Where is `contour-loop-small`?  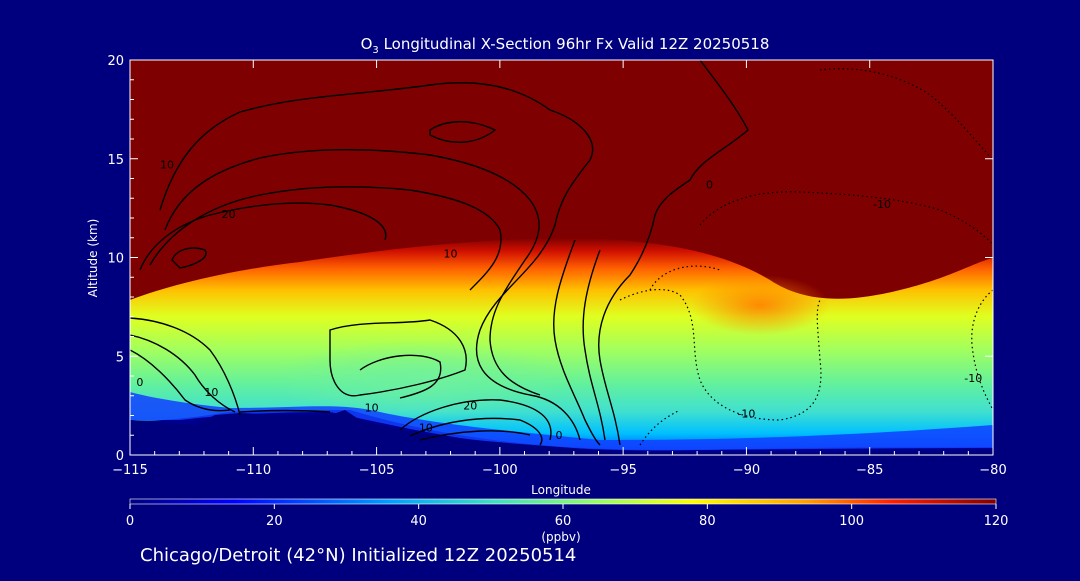 contour-loop-small is located at coordinates (189, 258).